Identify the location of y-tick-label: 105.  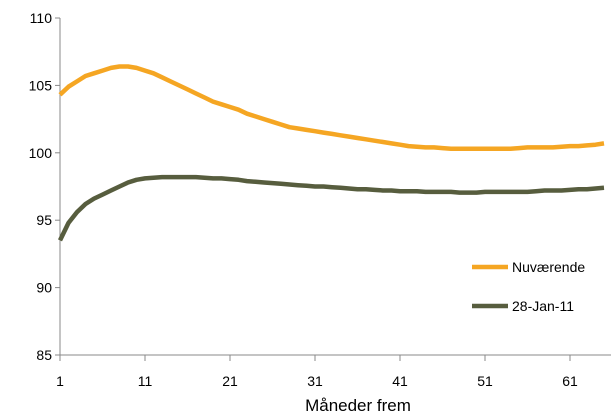
(41, 85).